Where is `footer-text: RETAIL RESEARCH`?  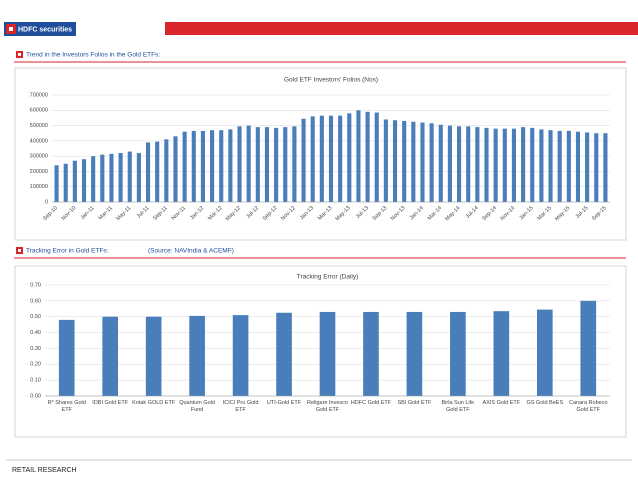
footer-text: RETAIL RESEARCH is located at coordinates (44, 470).